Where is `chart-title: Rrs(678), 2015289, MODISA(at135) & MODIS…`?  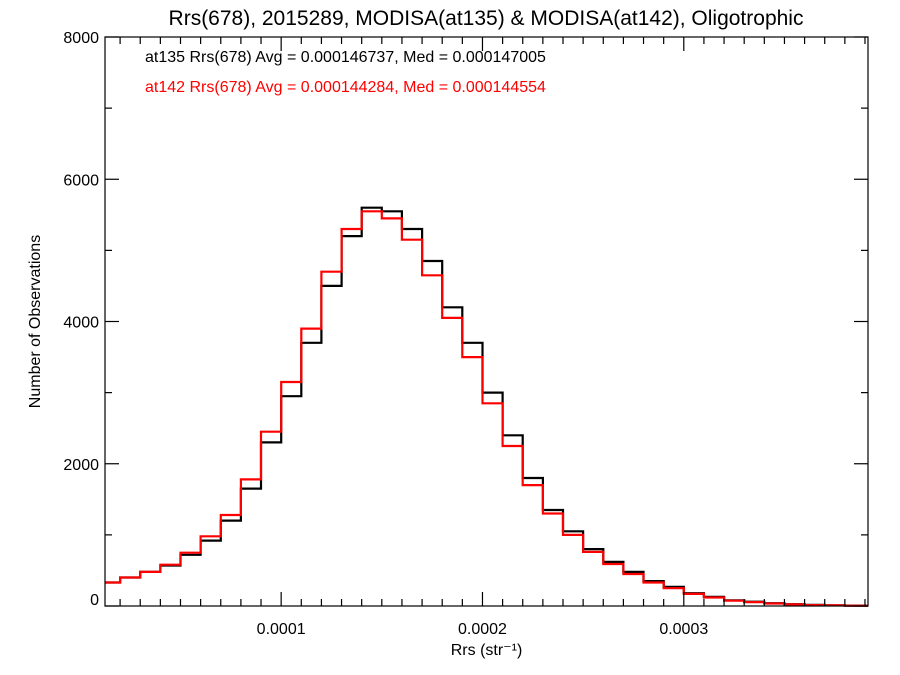 chart-title: Rrs(678), 2015289, MODISA(at135) & MODIS… is located at coordinates (486, 18).